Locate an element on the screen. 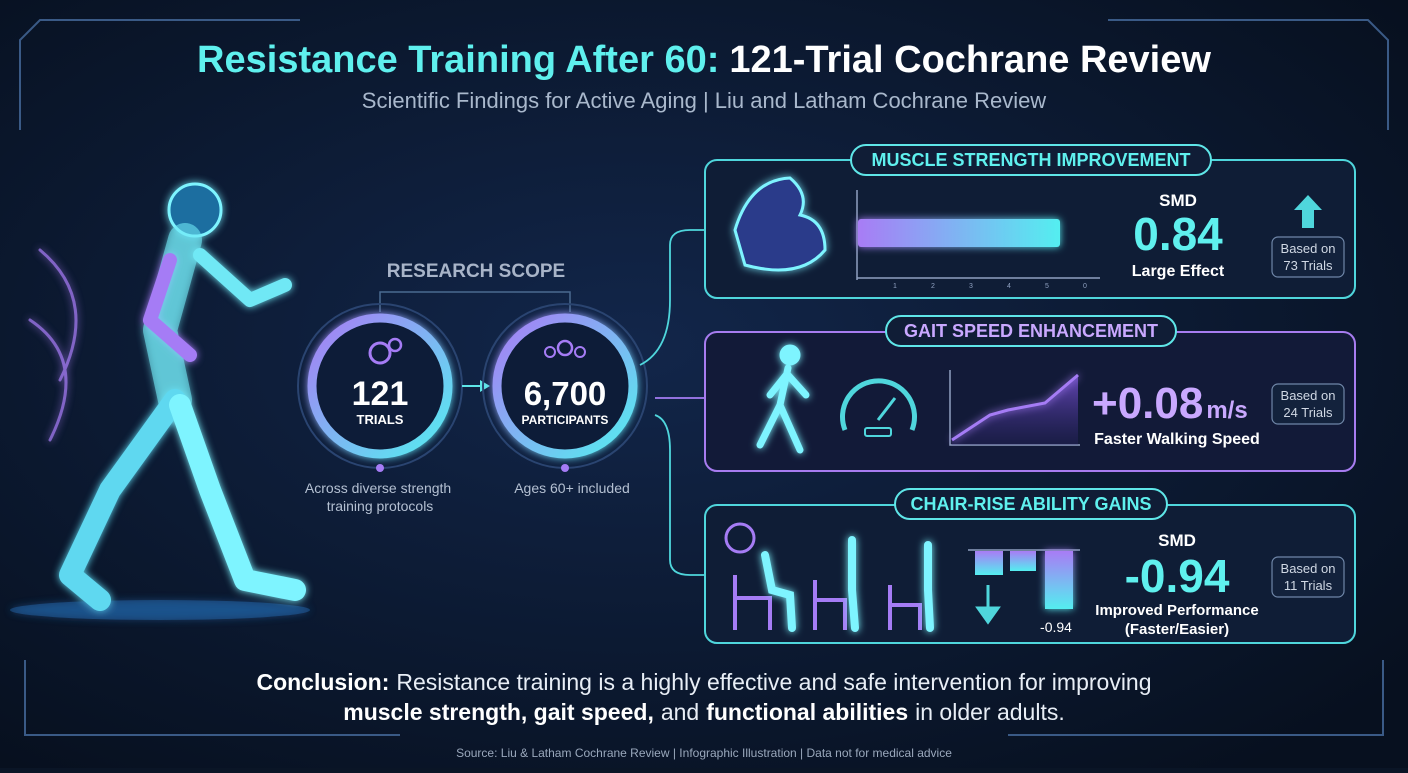 The height and width of the screenshot is (773, 1408). runner-shadow is located at coordinates (160, 610).